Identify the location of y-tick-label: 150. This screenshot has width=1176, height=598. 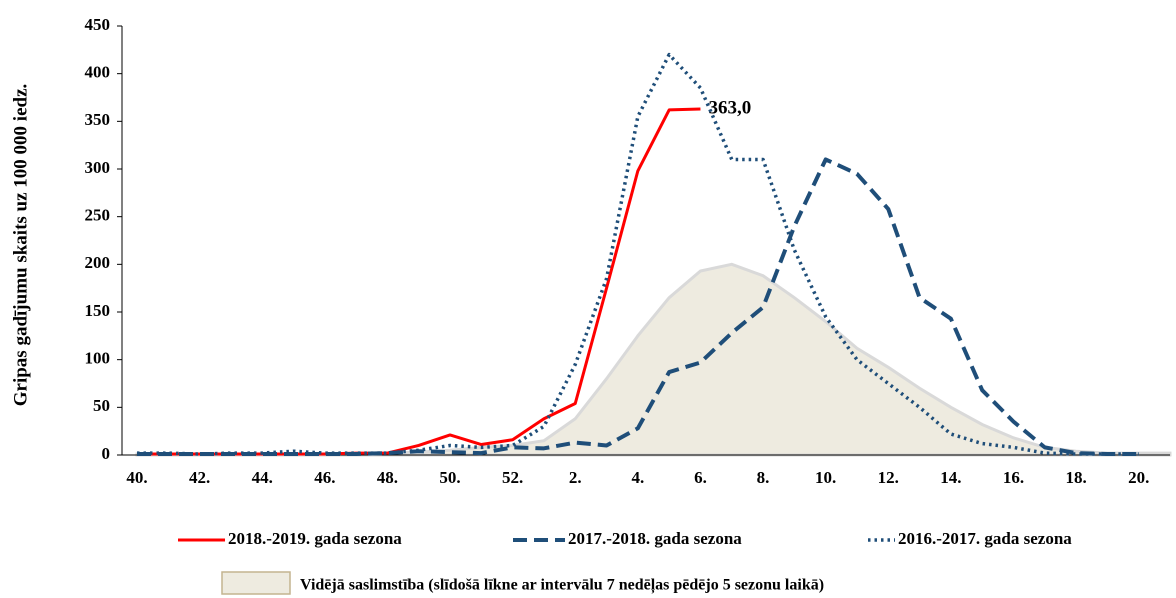
(98, 310).